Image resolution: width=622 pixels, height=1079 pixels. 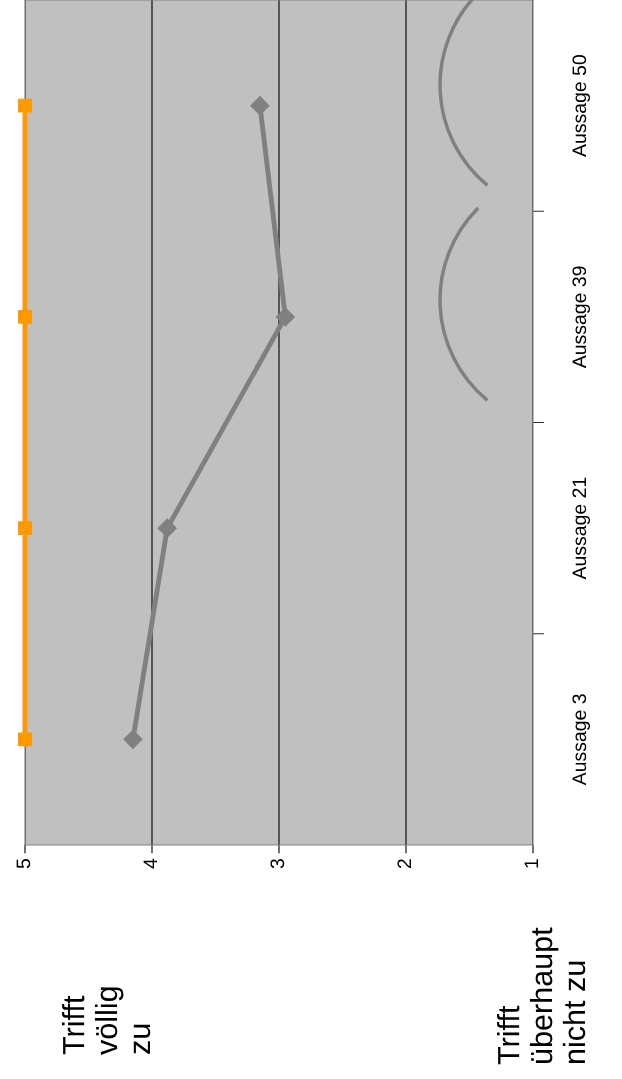 I want to click on y-tick-label: Aussage 3, so click(x=581, y=740).